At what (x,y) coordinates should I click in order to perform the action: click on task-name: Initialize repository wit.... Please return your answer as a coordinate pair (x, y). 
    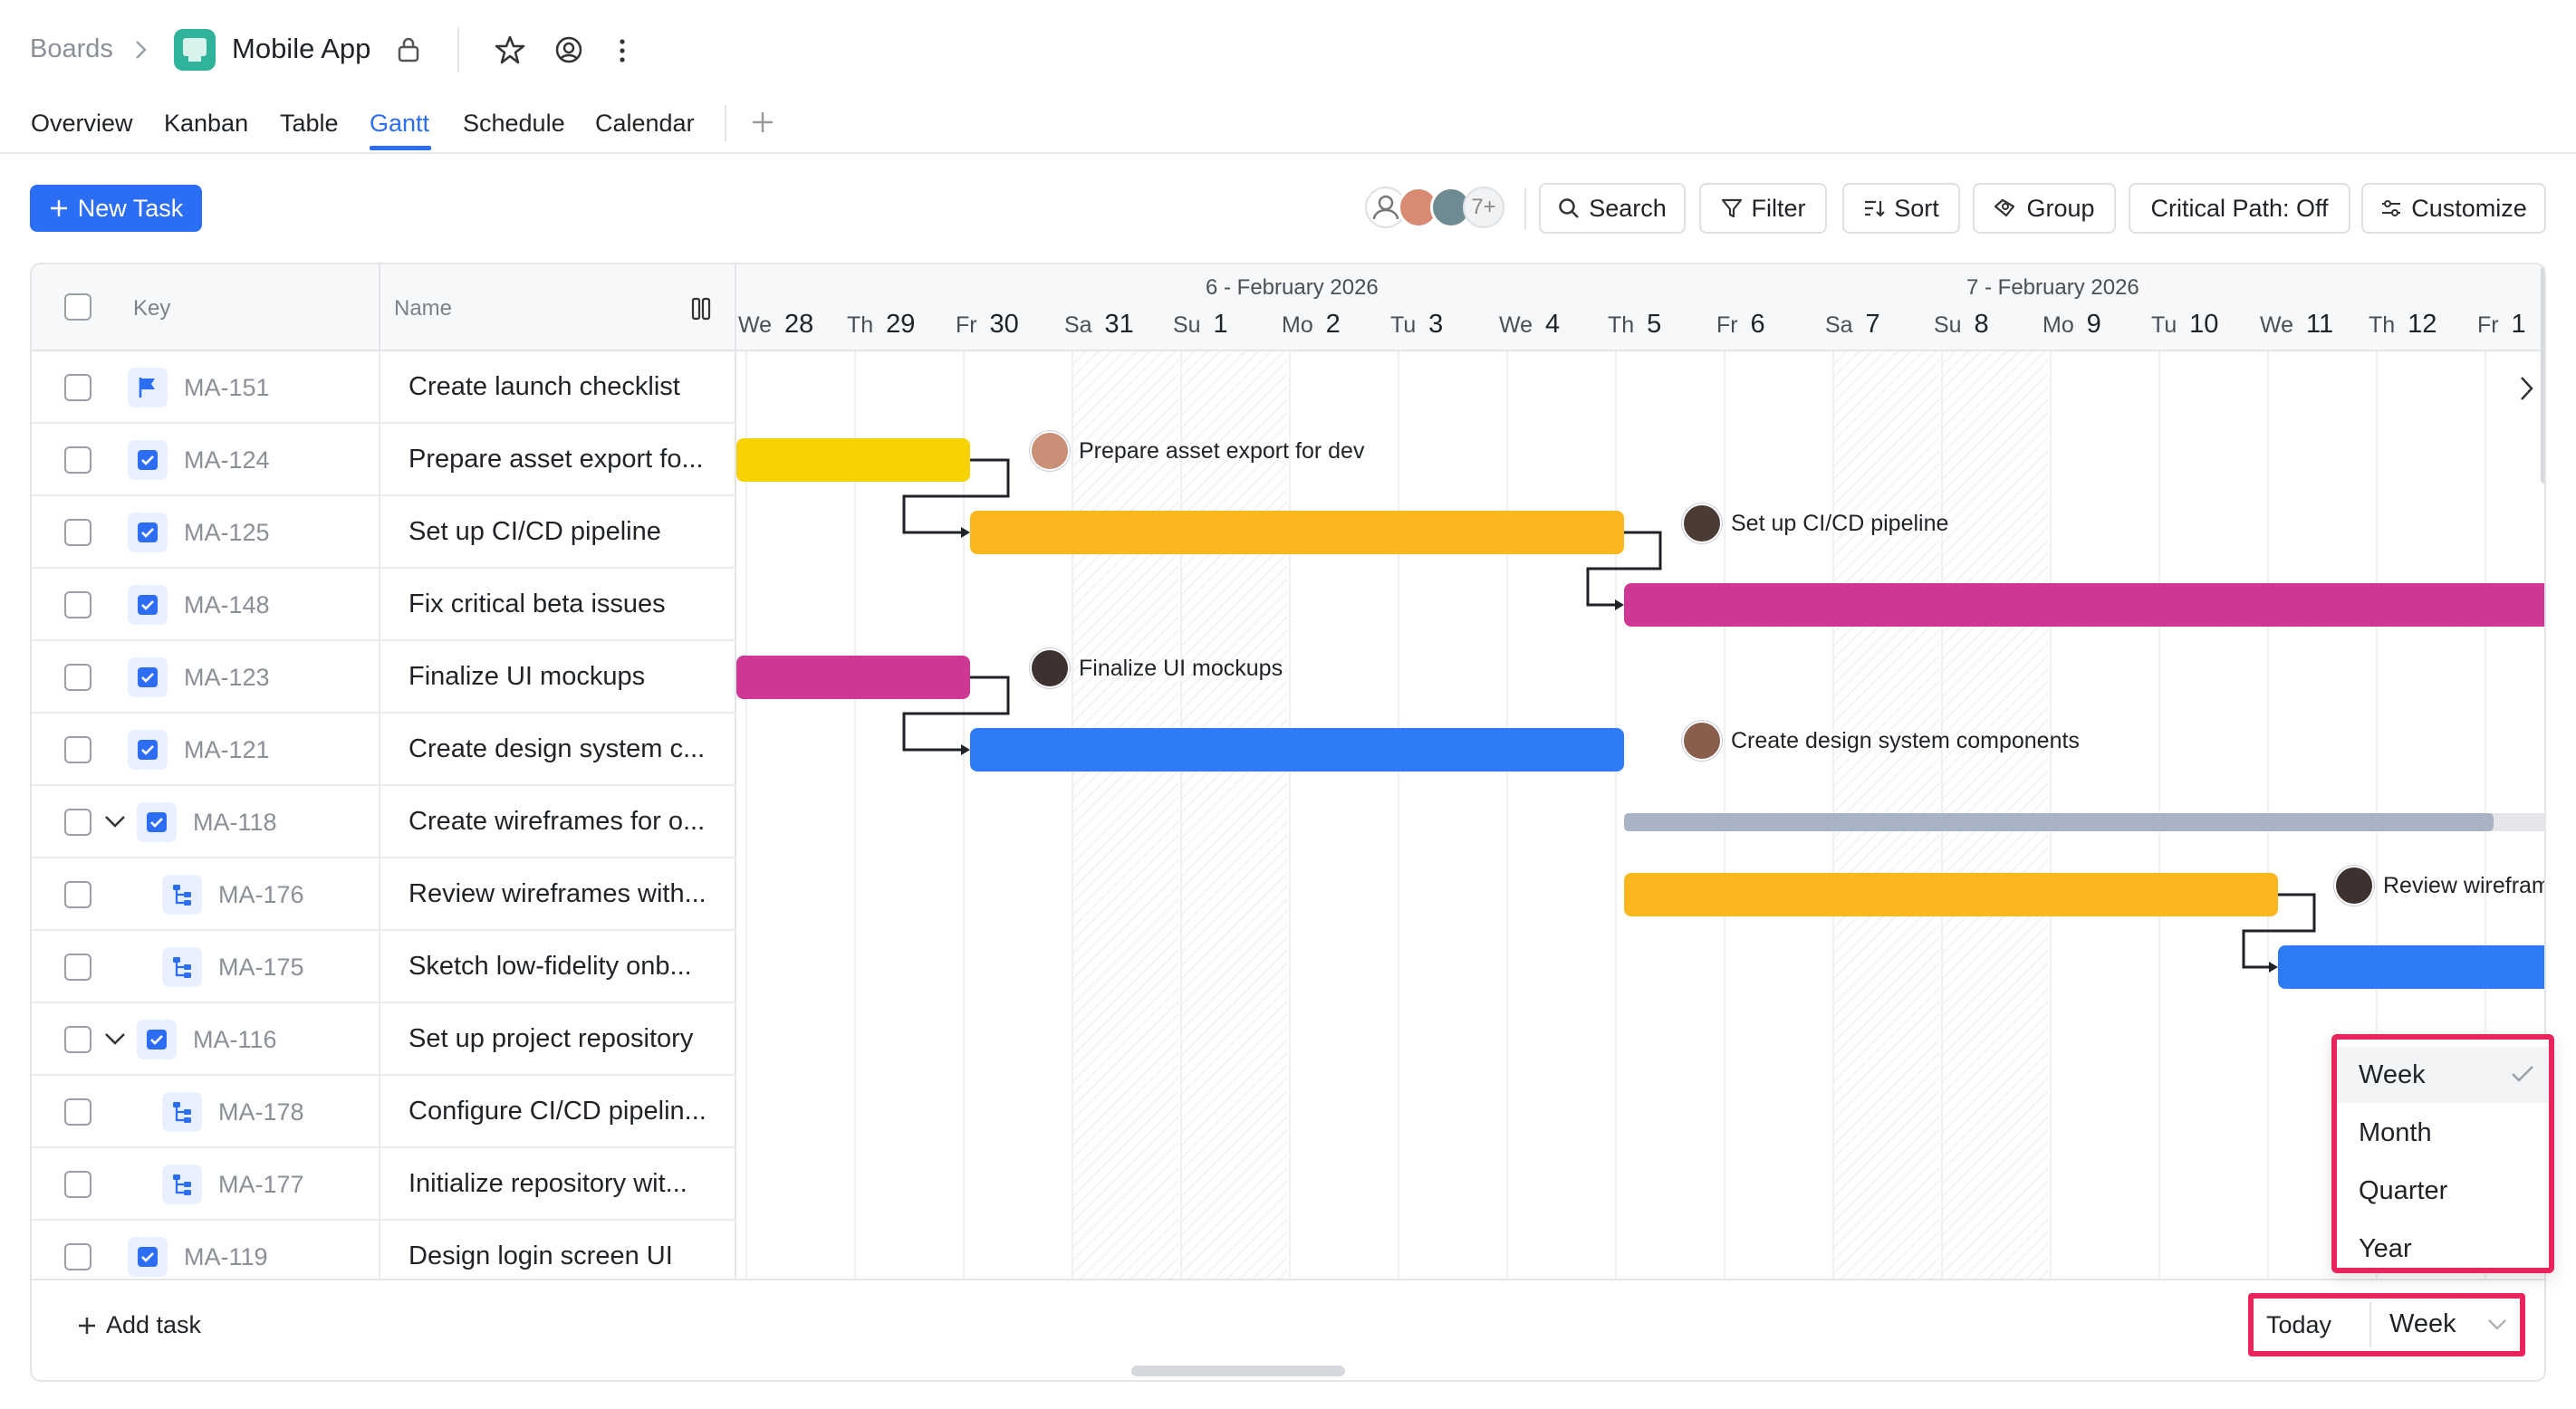
    Looking at the image, I should click on (548, 1183).